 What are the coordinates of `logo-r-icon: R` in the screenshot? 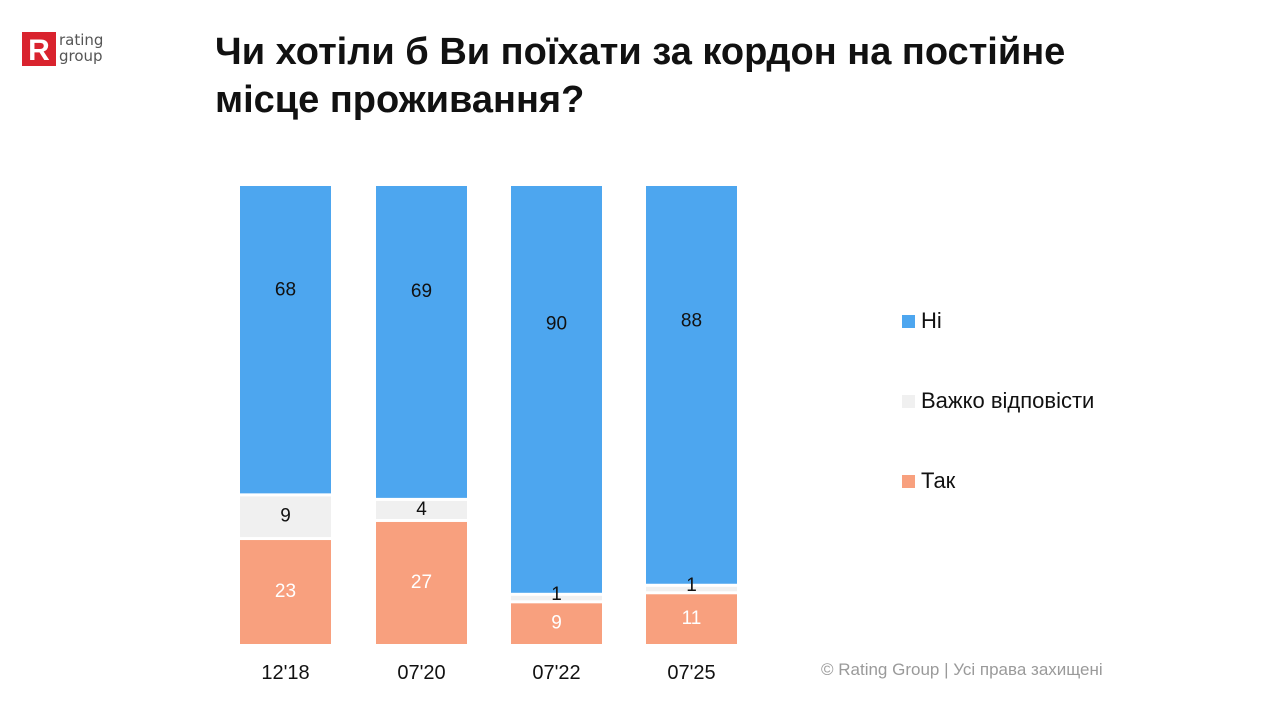 It's located at (39, 49).